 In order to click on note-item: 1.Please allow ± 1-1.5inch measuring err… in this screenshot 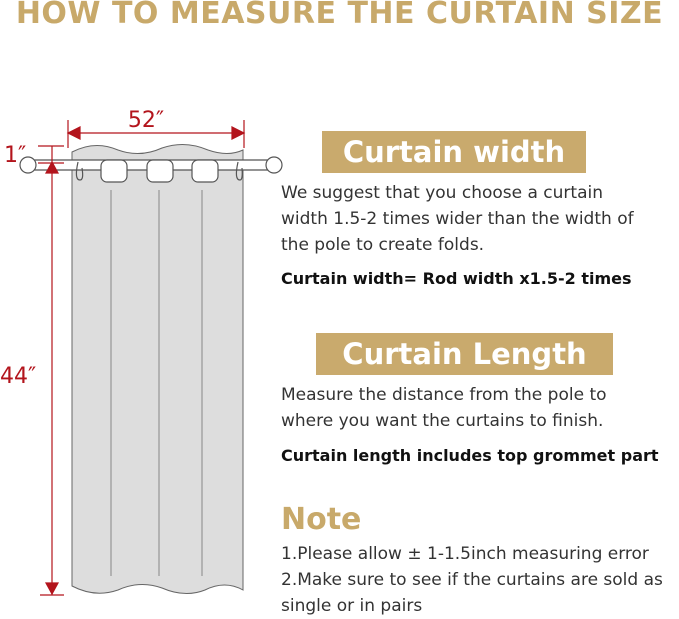, I will do `click(465, 554)`.